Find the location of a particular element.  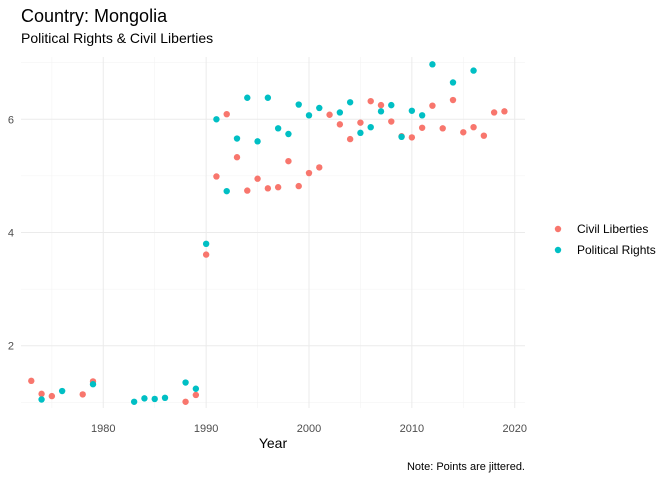

x-tick-label: 2010 is located at coordinates (412, 429).